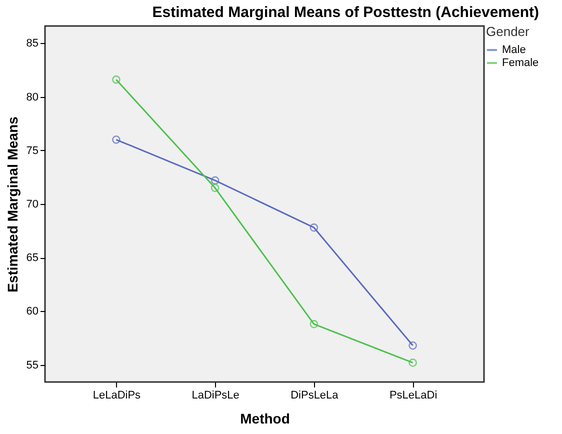  Describe the element at coordinates (265, 418) in the screenshot. I see `x-axis-title: Method` at that location.